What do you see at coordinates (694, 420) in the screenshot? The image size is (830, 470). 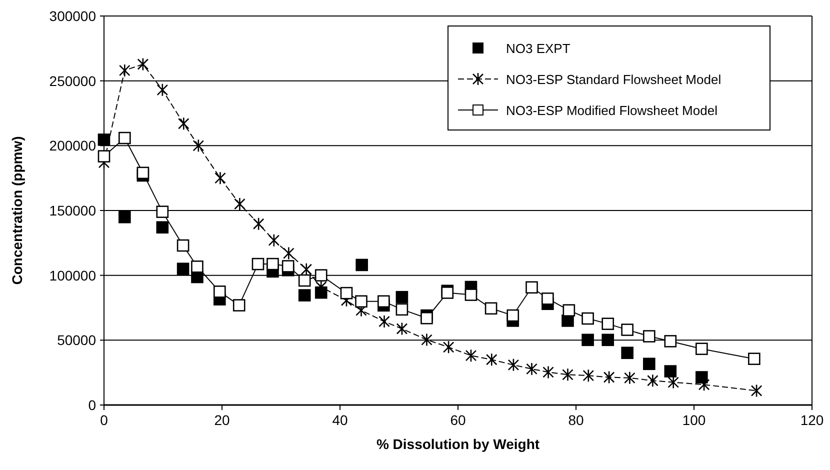 I see `x-tick-label: 100` at bounding box center [694, 420].